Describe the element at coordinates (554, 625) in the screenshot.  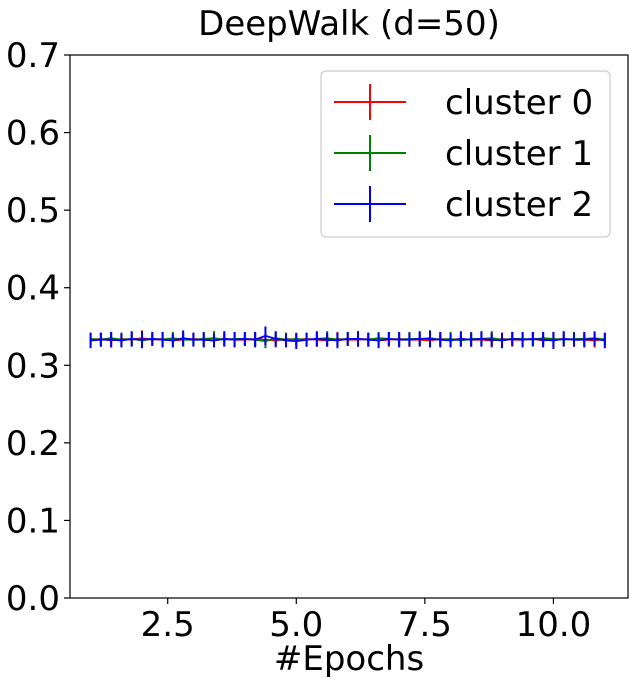
I see `x-tick-label: 10.0` at that location.